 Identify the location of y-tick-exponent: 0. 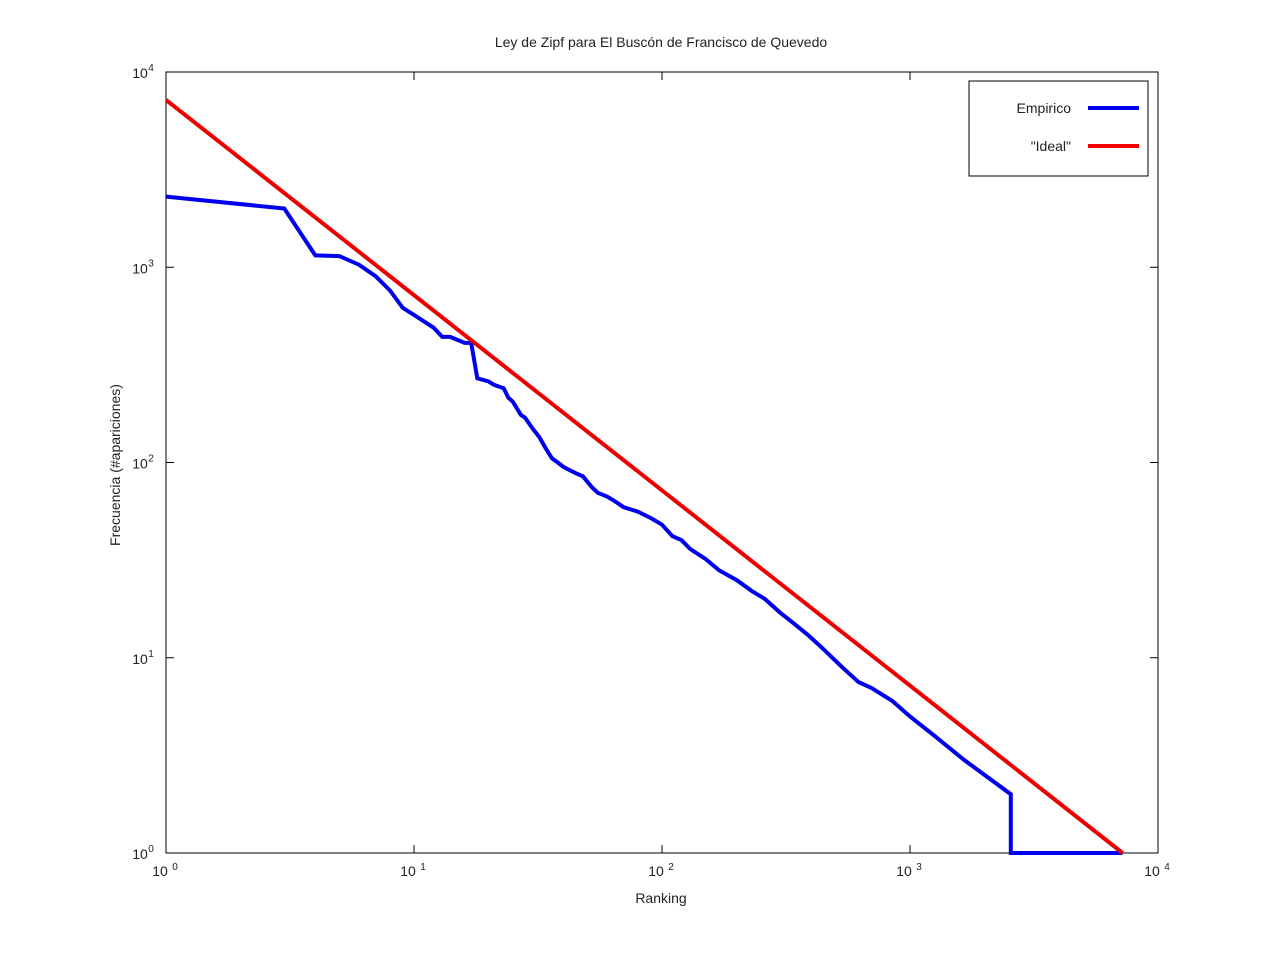
(151, 849).